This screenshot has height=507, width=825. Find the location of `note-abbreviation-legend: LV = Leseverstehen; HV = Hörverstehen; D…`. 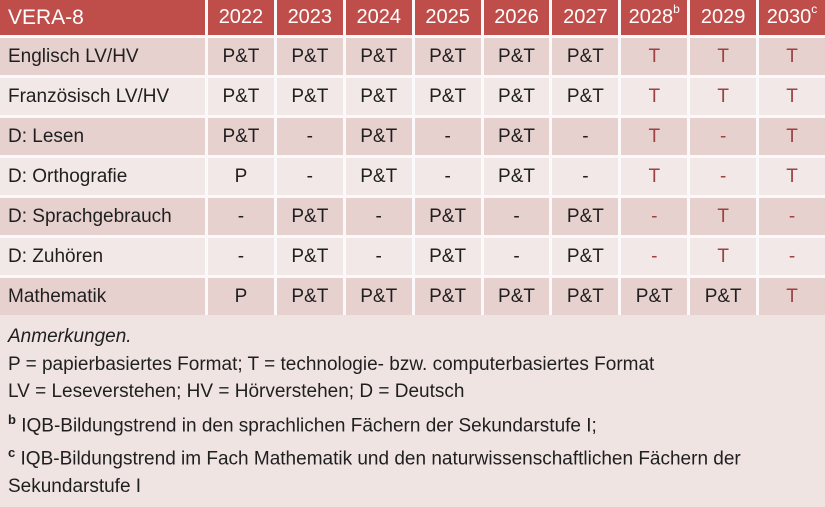

note-abbreviation-legend: LV = Leseverstehen; HV = Hörverstehen; D… is located at coordinates (236, 391).